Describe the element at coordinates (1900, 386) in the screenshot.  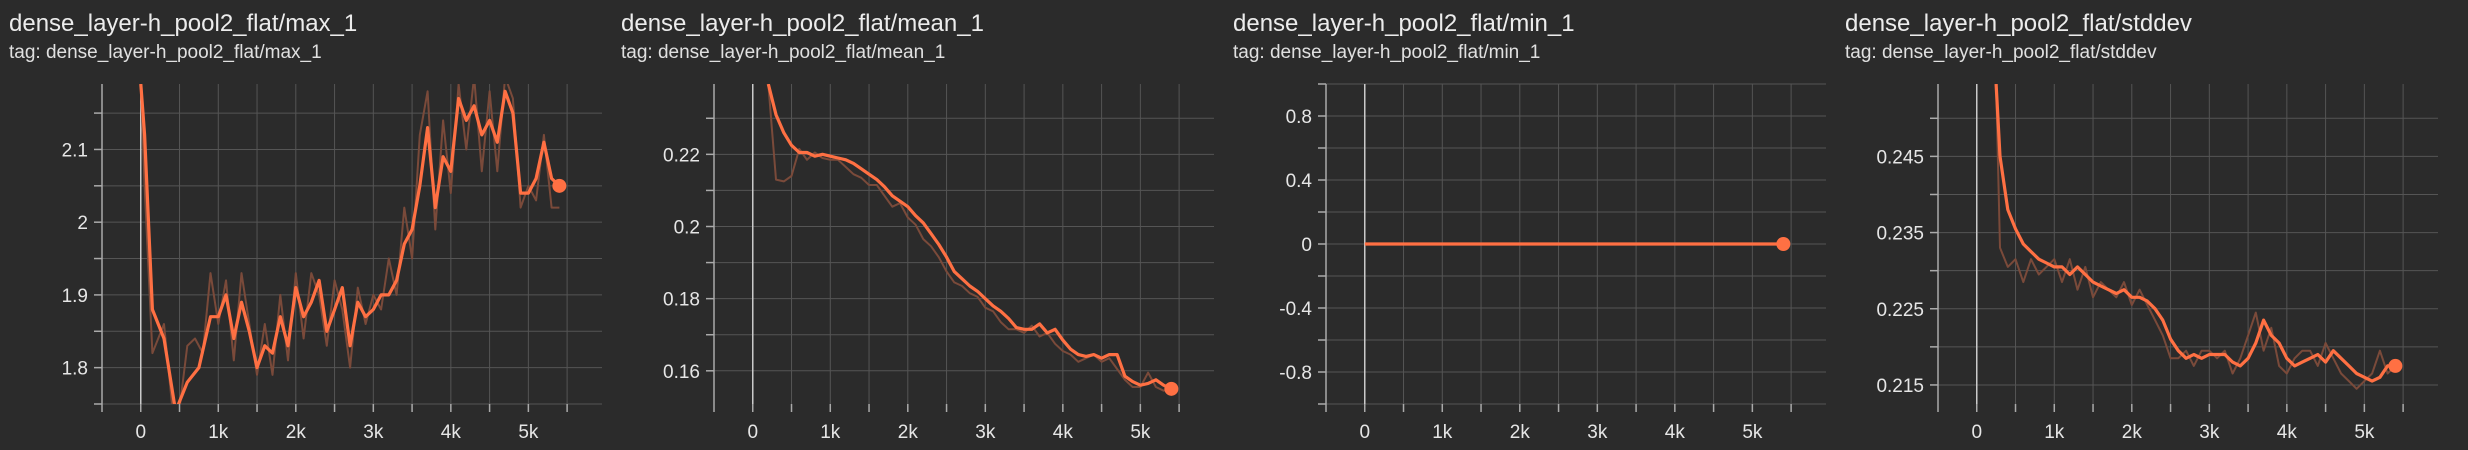
I see `y-tick-label: 0.215` at that location.